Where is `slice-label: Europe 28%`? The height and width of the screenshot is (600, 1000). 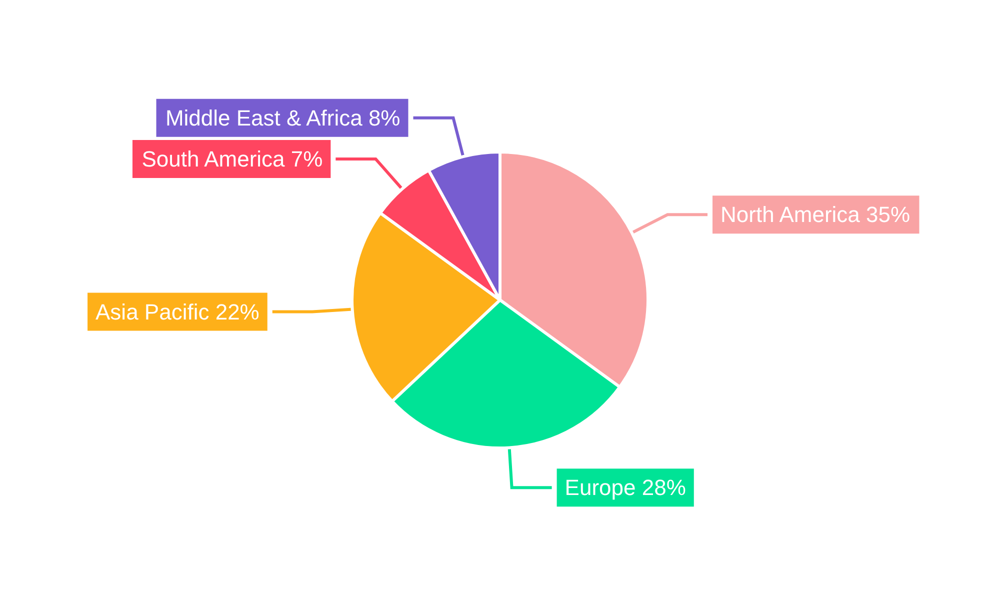
slice-label: Europe 28% is located at coordinates (625, 487).